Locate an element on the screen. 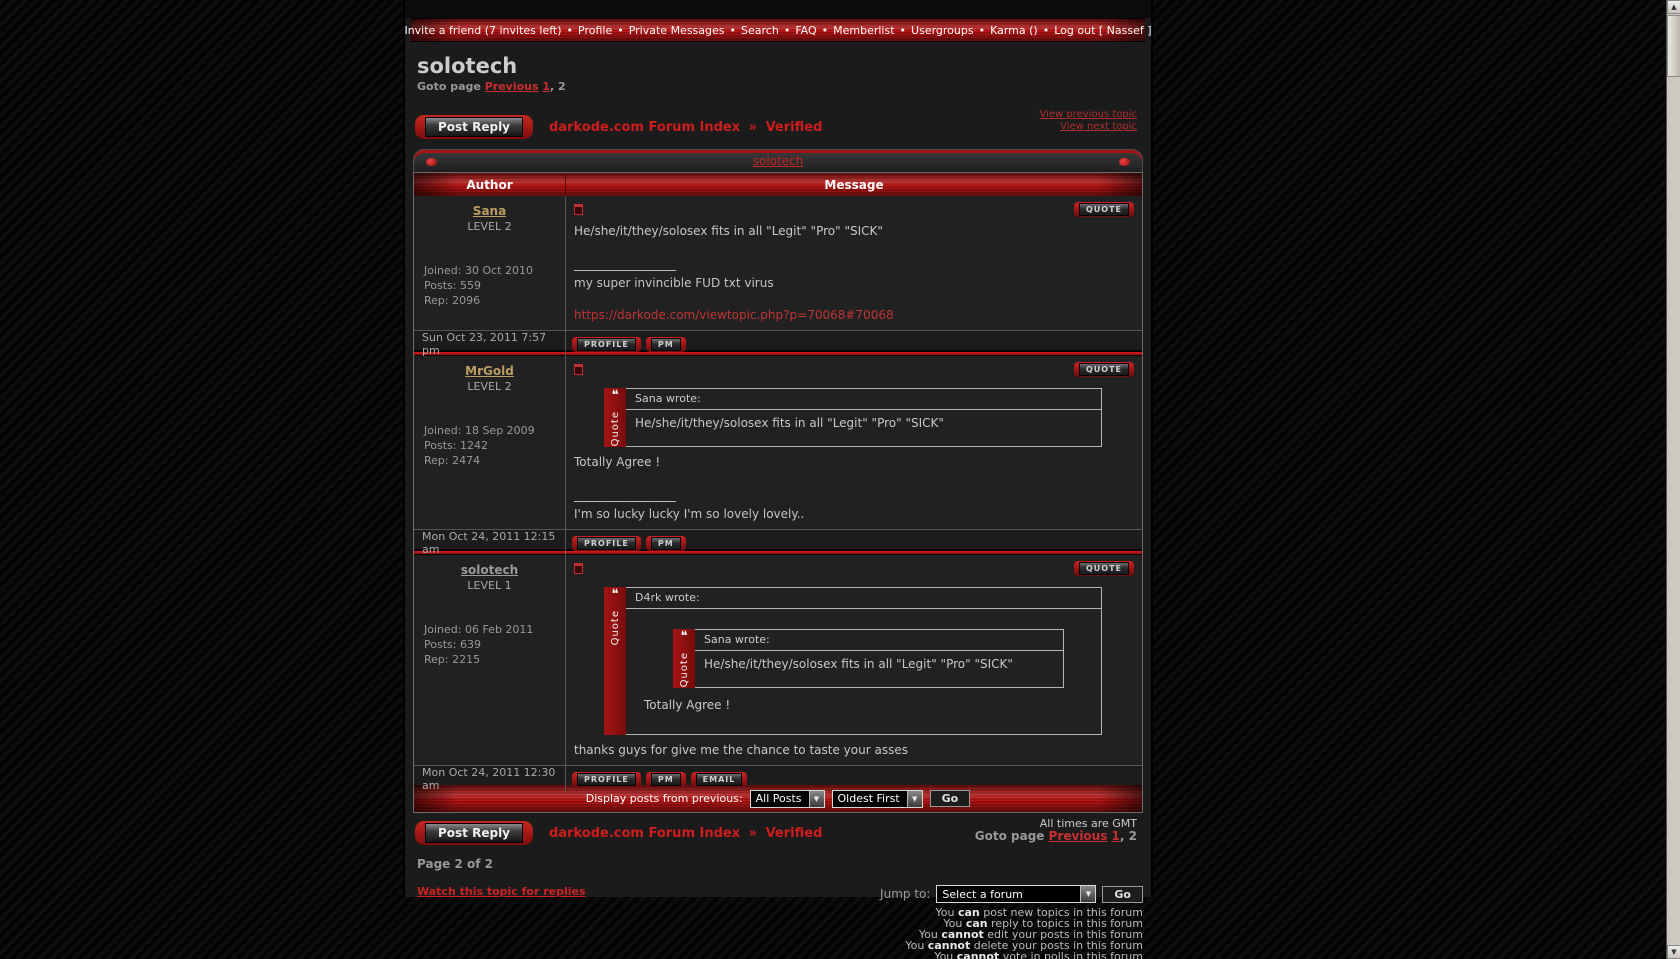 This screenshot has height=959, width=1680. nav-karma: Karma () is located at coordinates (1014, 30).